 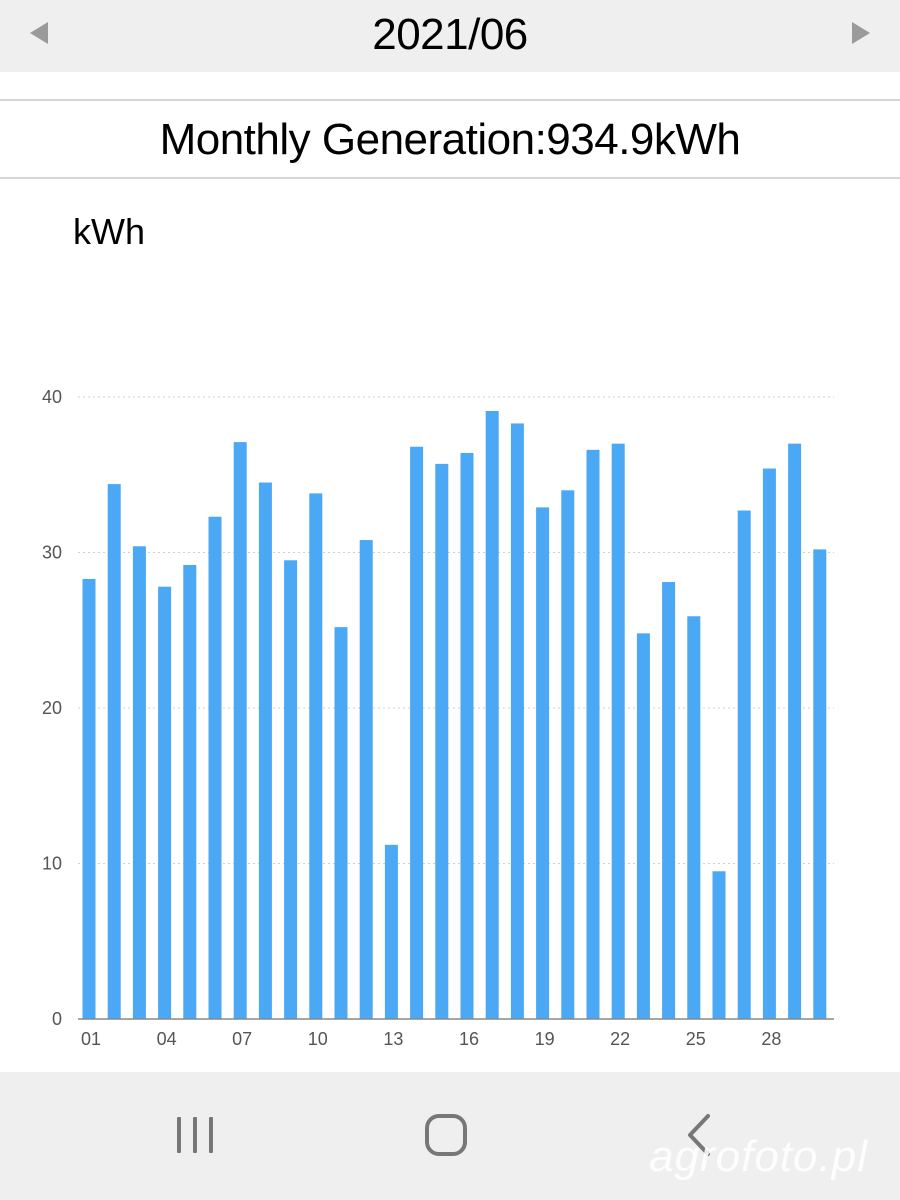 What do you see at coordinates (450, 139) in the screenshot?
I see `monthly-generation-summary: Monthly Generation:934.9kWh` at bounding box center [450, 139].